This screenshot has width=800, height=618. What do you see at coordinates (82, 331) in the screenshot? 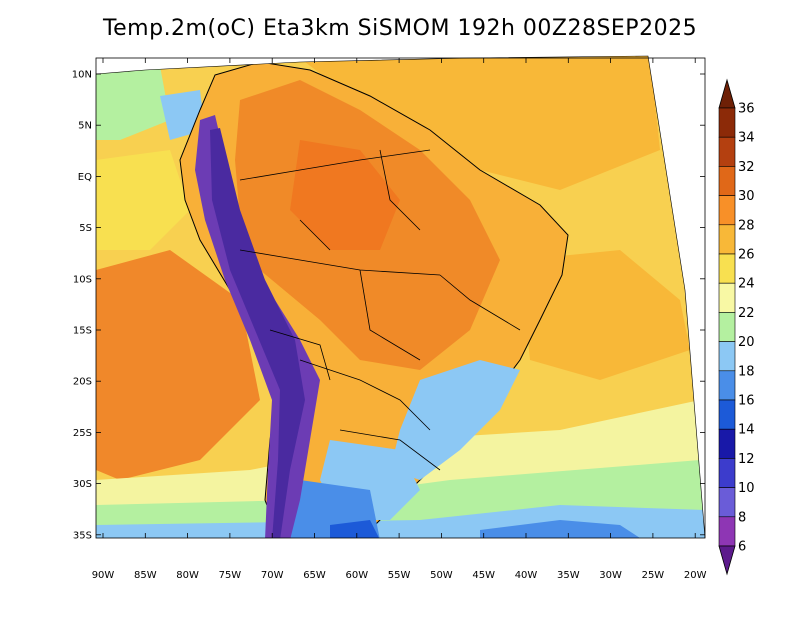
I see `lat-label: 15S` at bounding box center [82, 331].